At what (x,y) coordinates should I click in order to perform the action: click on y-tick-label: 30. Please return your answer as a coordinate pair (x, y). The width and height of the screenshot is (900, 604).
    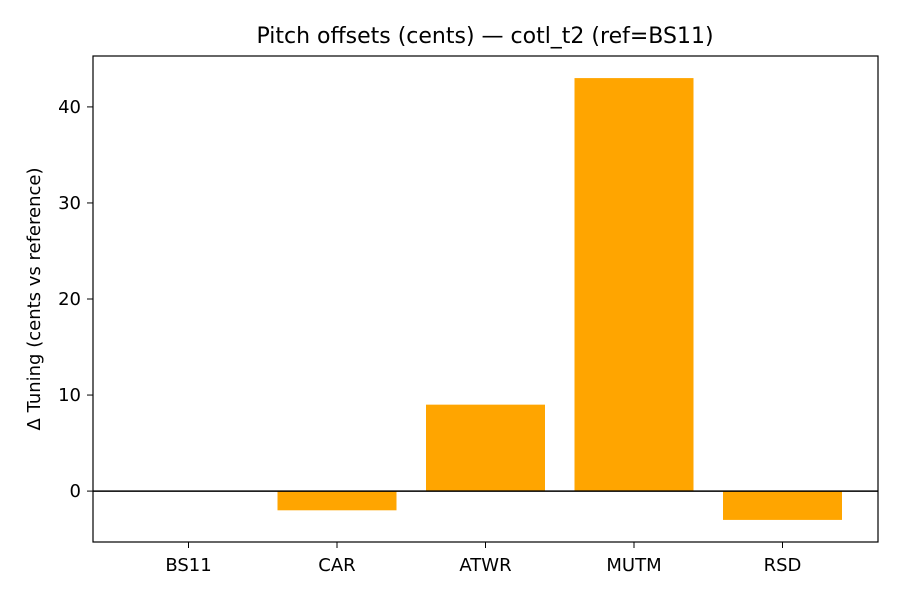
    Looking at the image, I should click on (69, 203).